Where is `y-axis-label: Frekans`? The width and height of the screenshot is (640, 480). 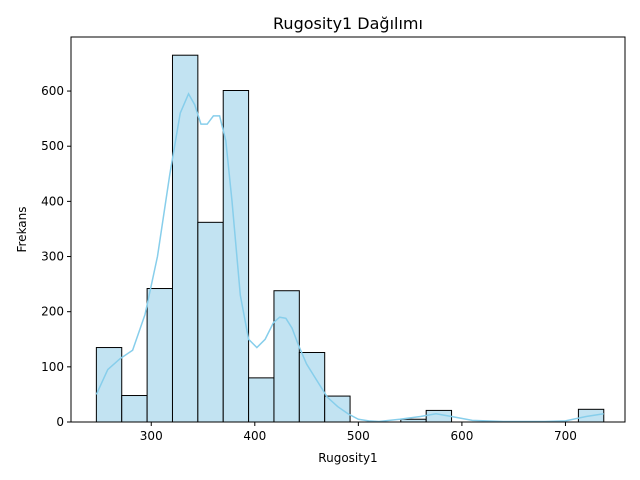 y-axis-label: Frekans is located at coordinates (22, 229).